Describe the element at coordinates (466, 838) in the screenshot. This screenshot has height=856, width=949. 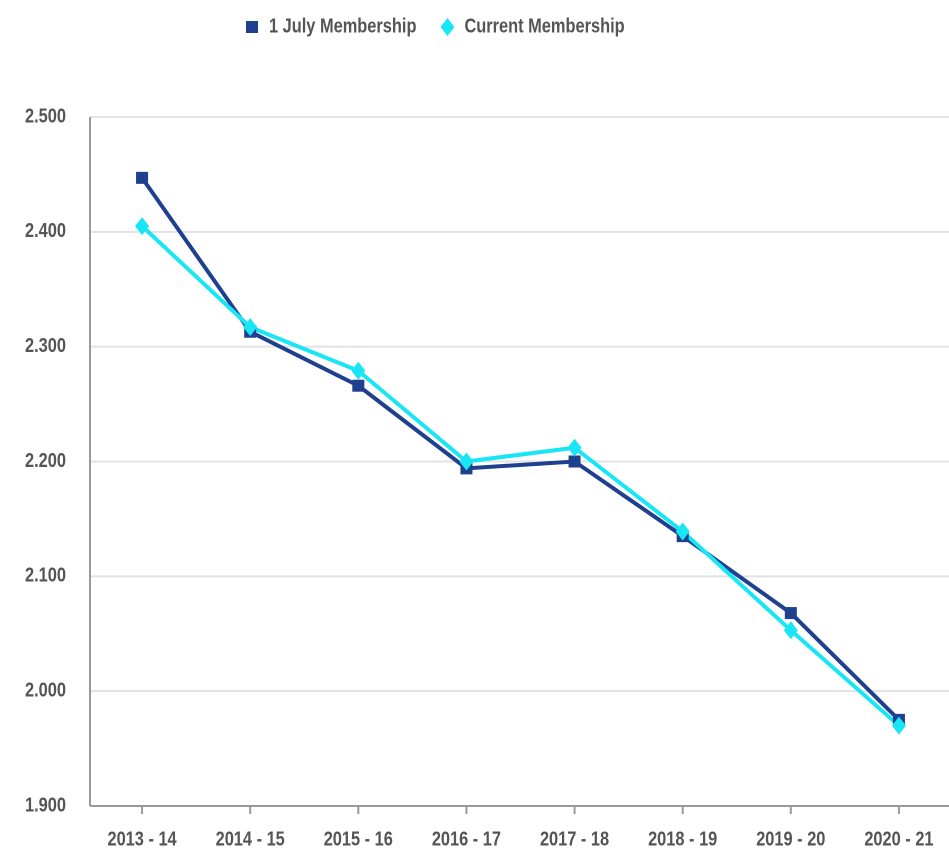
I see `x-tick-label: 2016 - 17` at that location.